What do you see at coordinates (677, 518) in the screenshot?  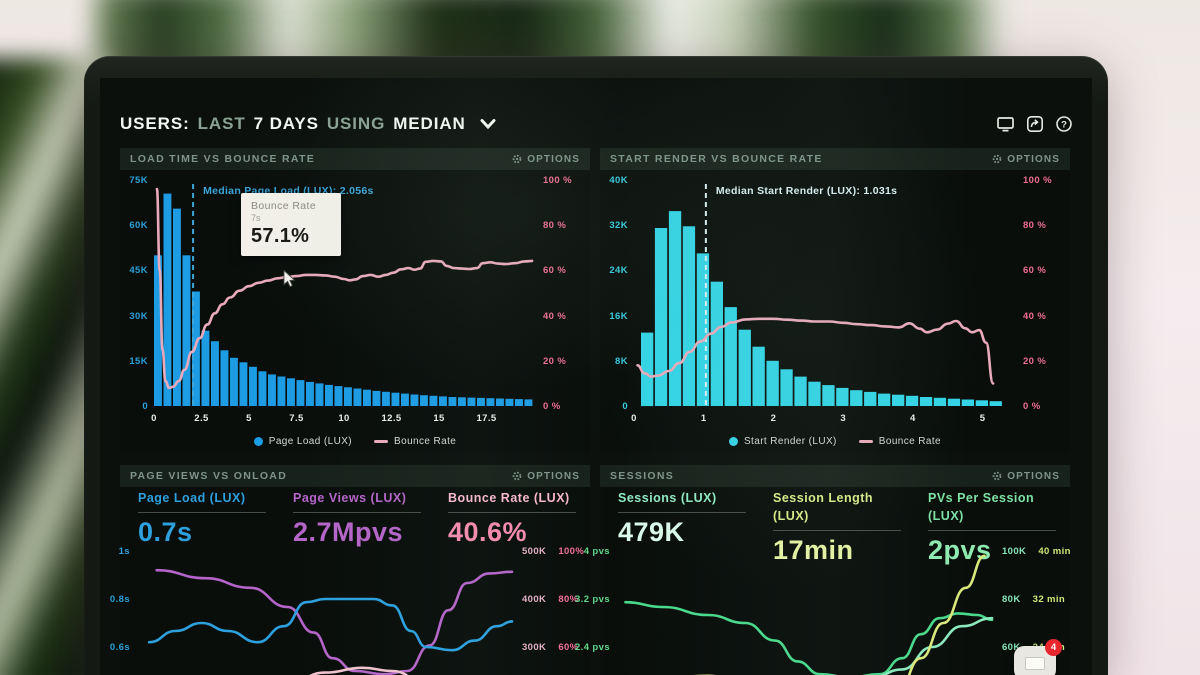 I see `metric-sessions: Sessions (LUX) 479K` at bounding box center [677, 518].